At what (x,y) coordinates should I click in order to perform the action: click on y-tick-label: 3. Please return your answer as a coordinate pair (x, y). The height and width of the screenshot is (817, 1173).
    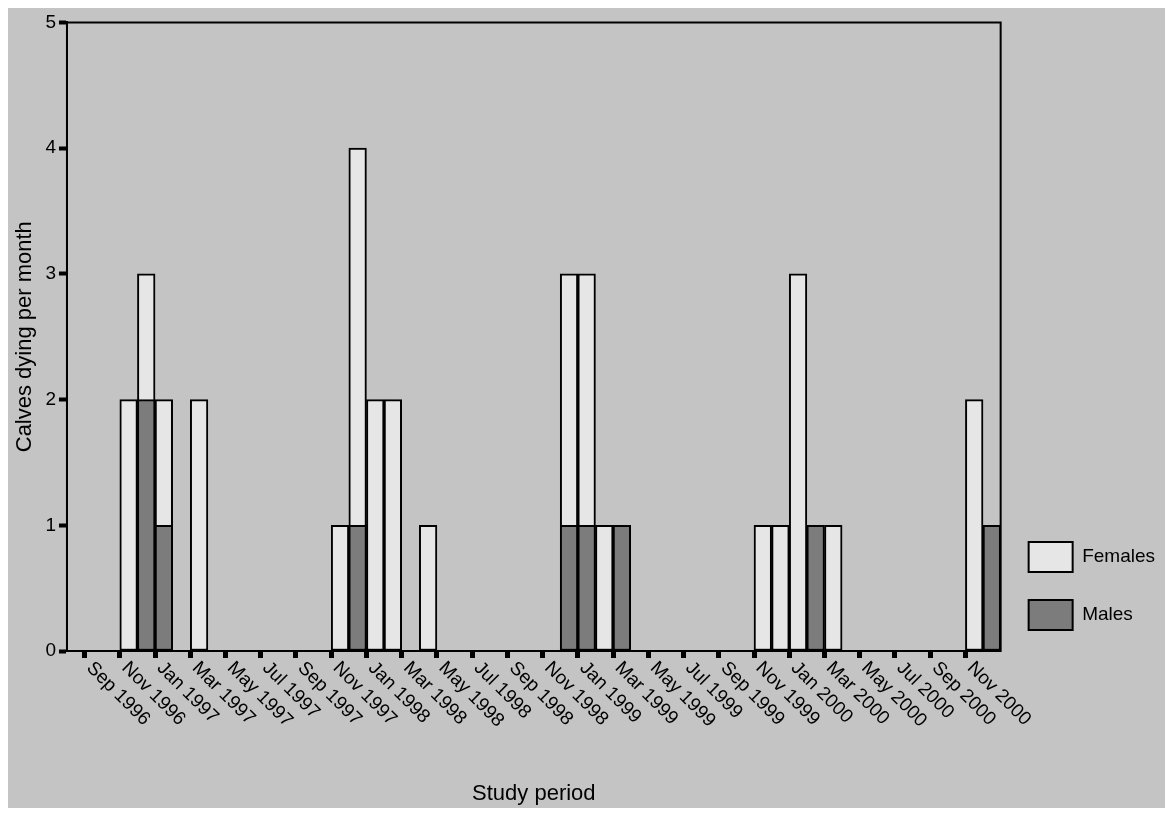
    Looking at the image, I should click on (50, 273).